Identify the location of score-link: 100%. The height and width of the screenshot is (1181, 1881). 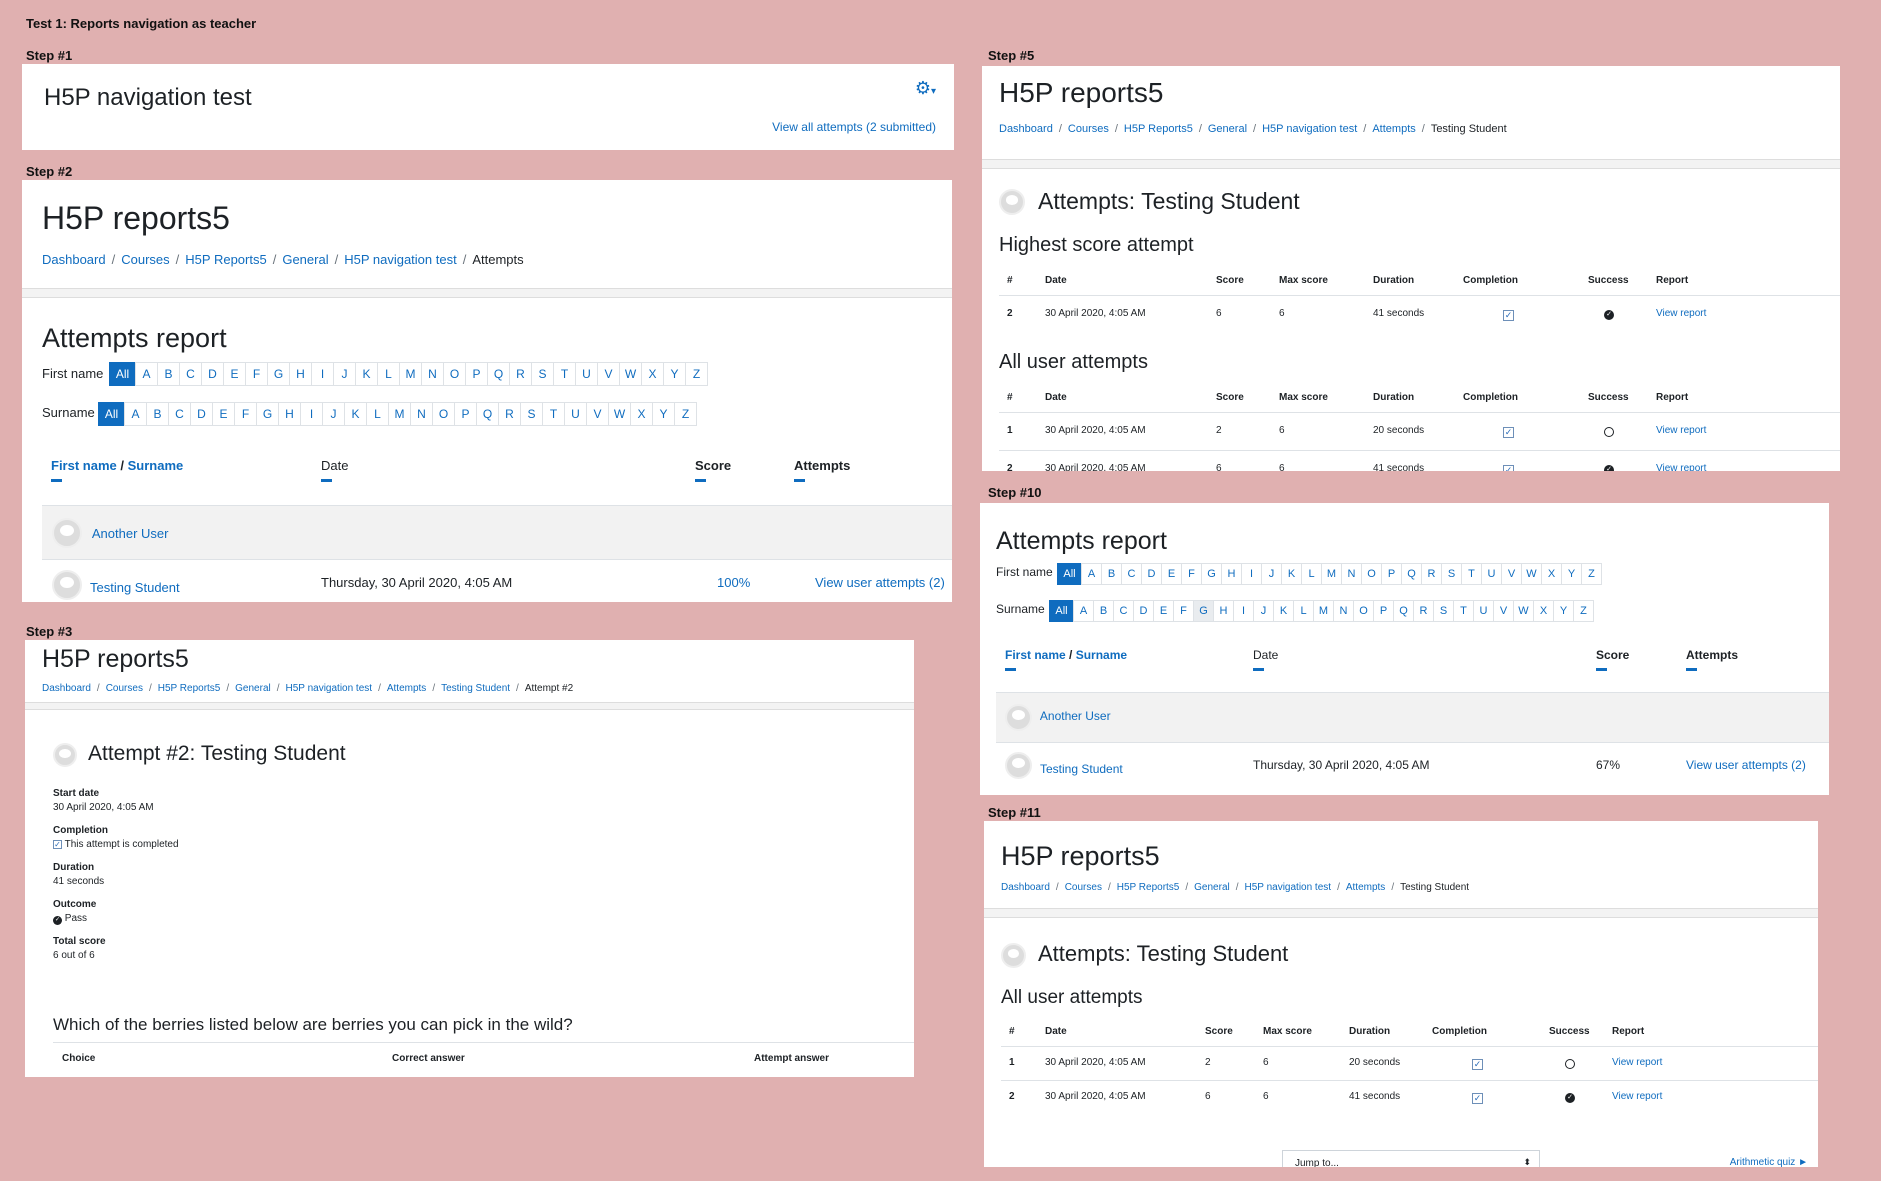
(734, 582).